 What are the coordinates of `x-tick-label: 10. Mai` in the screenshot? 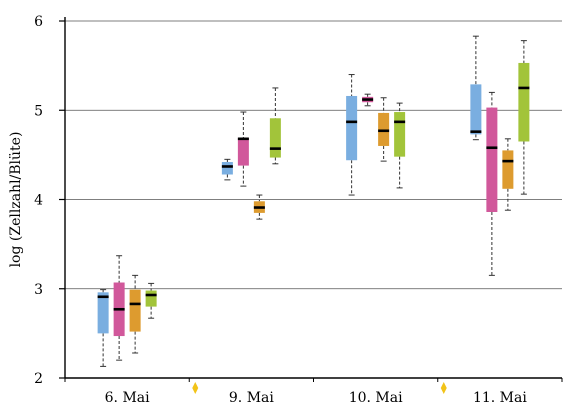 It's located at (376, 398).